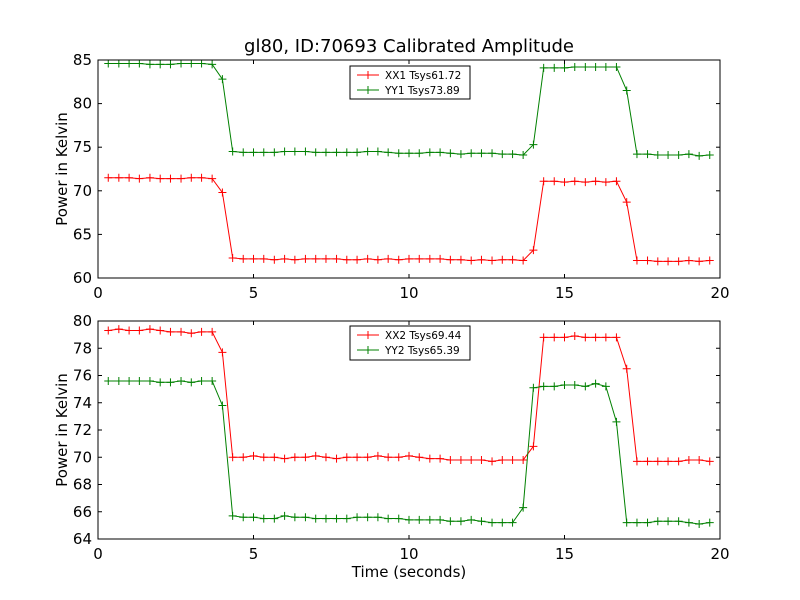  Describe the element at coordinates (564, 293) in the screenshot. I see `x-tick-label: 15` at that location.